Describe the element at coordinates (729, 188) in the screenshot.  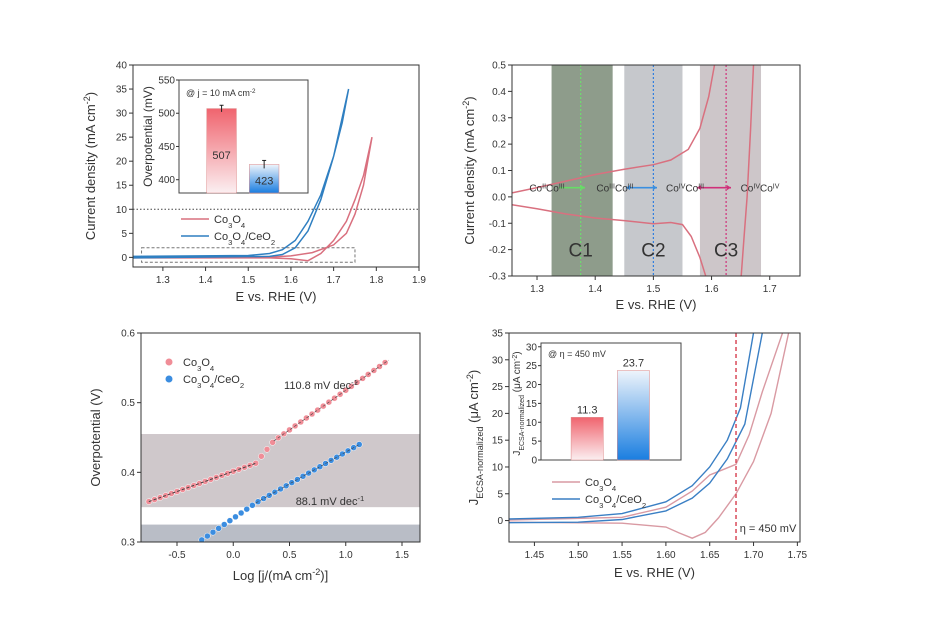
I see `arrow-head-right-icon` at that location.